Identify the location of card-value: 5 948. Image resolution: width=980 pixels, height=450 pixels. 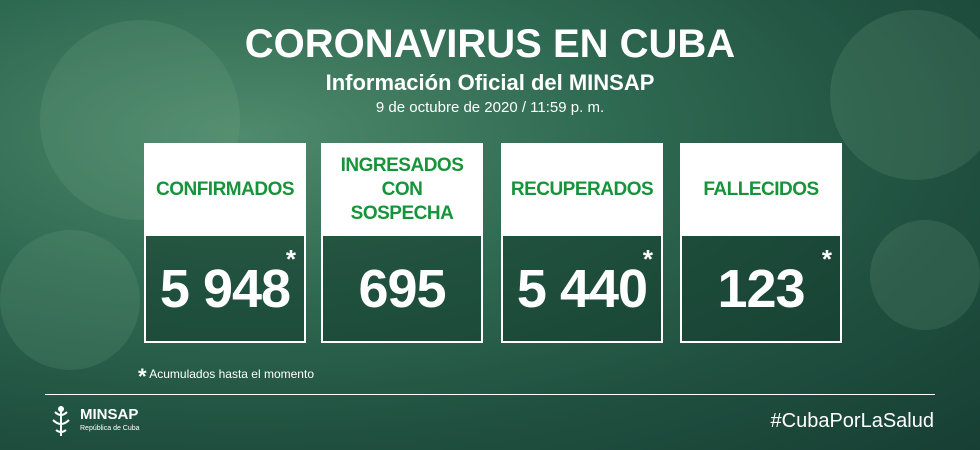
(225, 288).